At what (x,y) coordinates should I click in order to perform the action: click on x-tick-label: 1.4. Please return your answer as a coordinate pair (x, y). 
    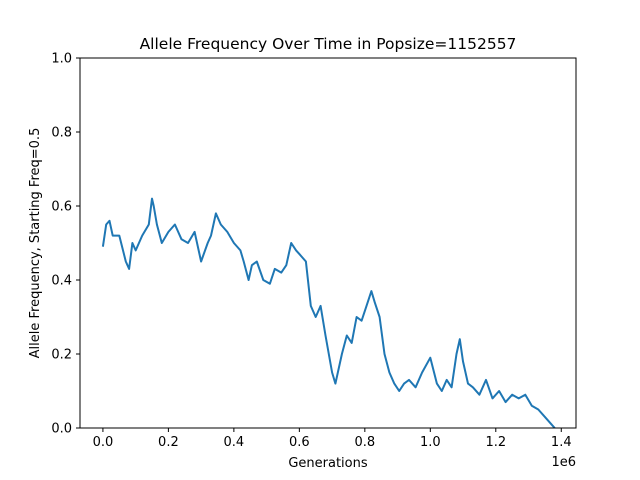
    Looking at the image, I should click on (561, 442).